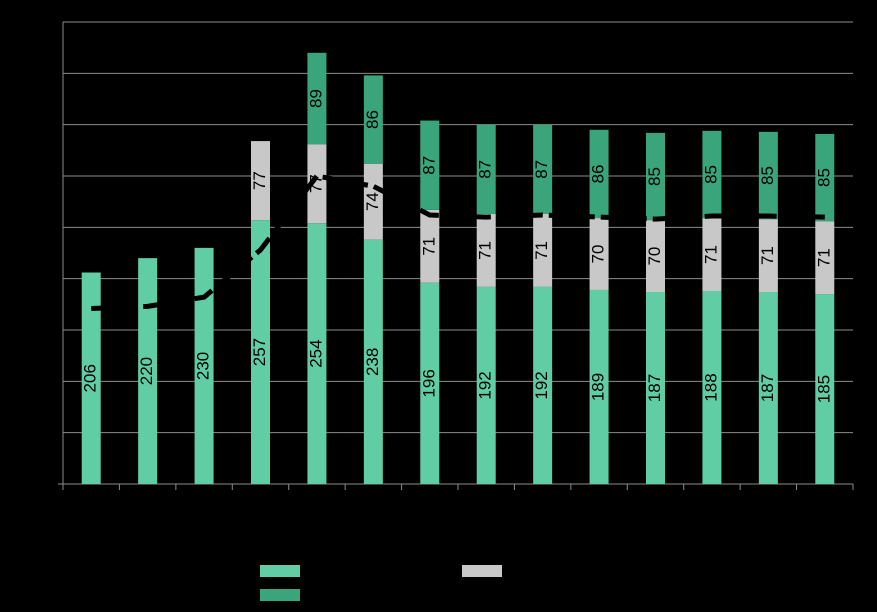 This screenshot has width=877, height=612. I want to click on value-label: 257, so click(259, 352).